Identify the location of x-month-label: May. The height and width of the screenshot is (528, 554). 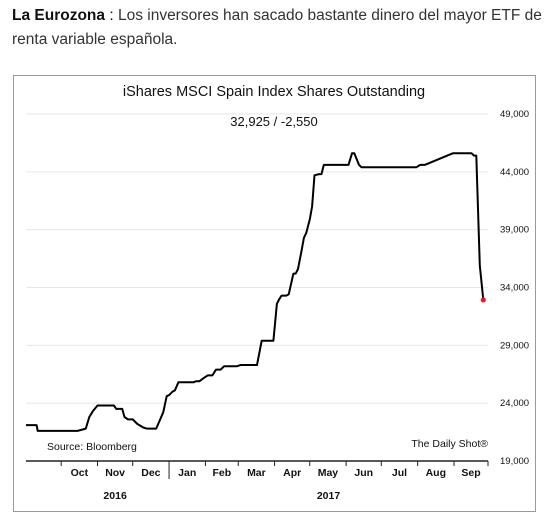
(328, 473).